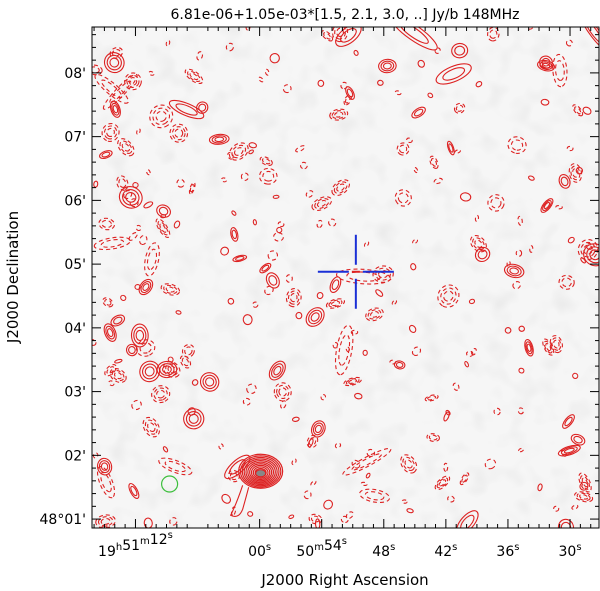  I want to click on y-axis-label: J2000 Declination, so click(13, 277).